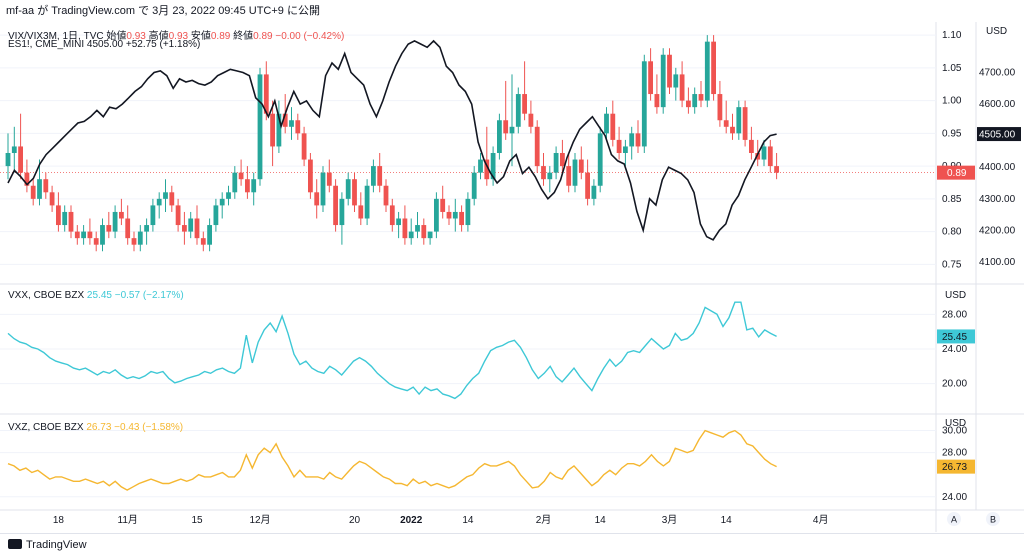  I want to click on auto-scale-label: A, so click(954, 520).